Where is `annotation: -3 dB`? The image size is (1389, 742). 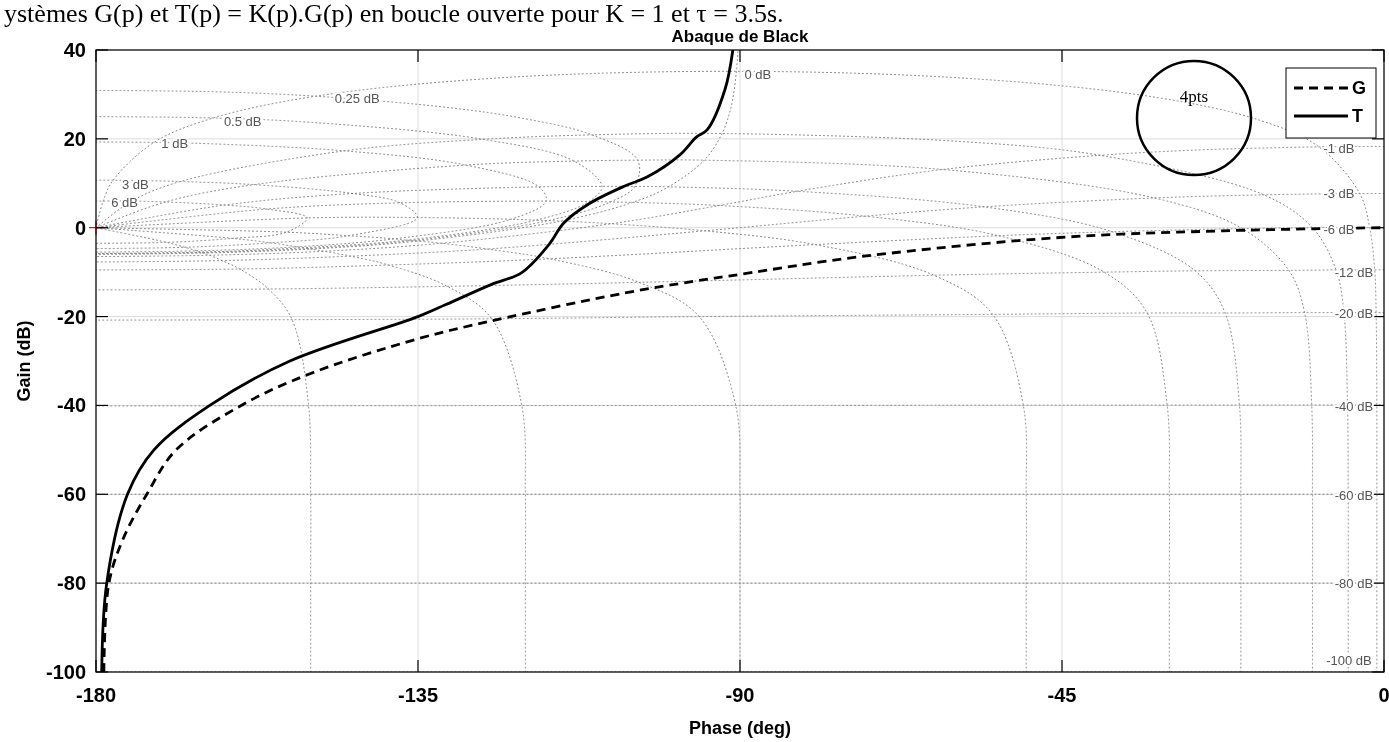
annotation: -3 dB is located at coordinates (1339, 194).